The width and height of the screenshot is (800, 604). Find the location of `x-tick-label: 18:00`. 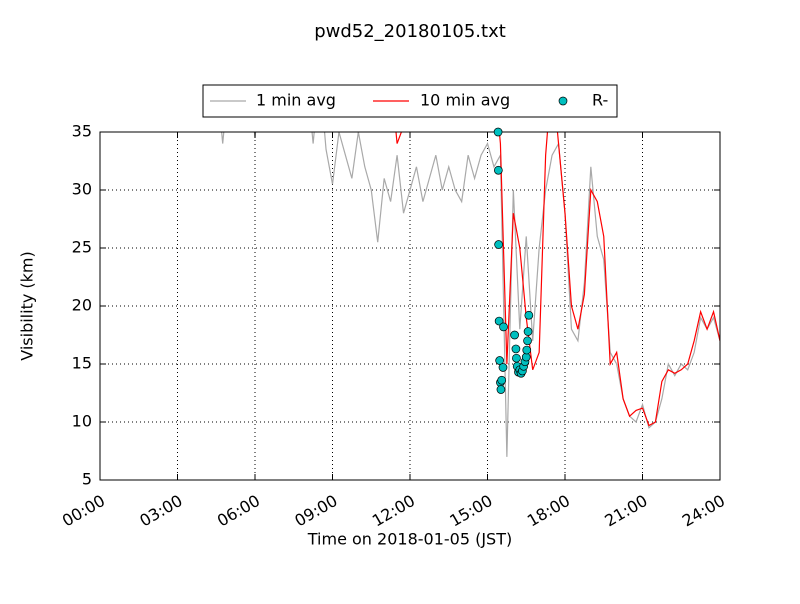

x-tick-label: 18:00 is located at coordinates (548, 511).